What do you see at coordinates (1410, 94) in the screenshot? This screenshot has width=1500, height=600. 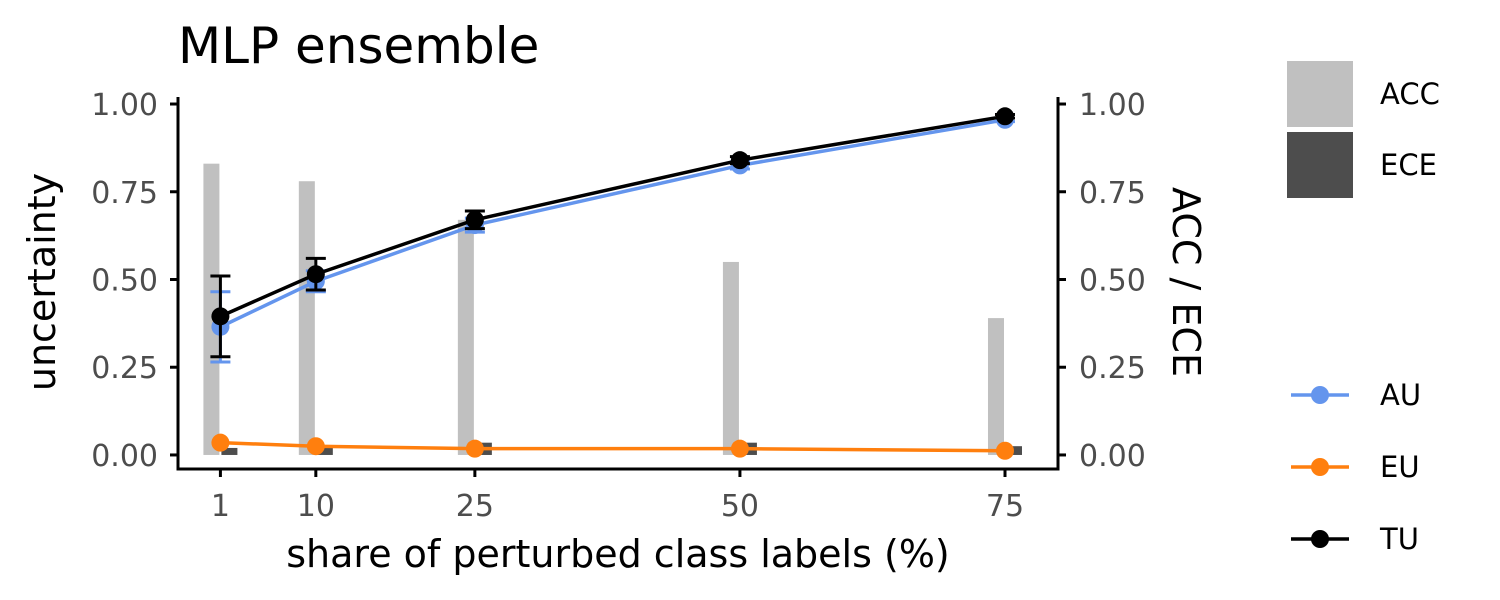 I see `legend-label-acc: ACC` at bounding box center [1410, 94].